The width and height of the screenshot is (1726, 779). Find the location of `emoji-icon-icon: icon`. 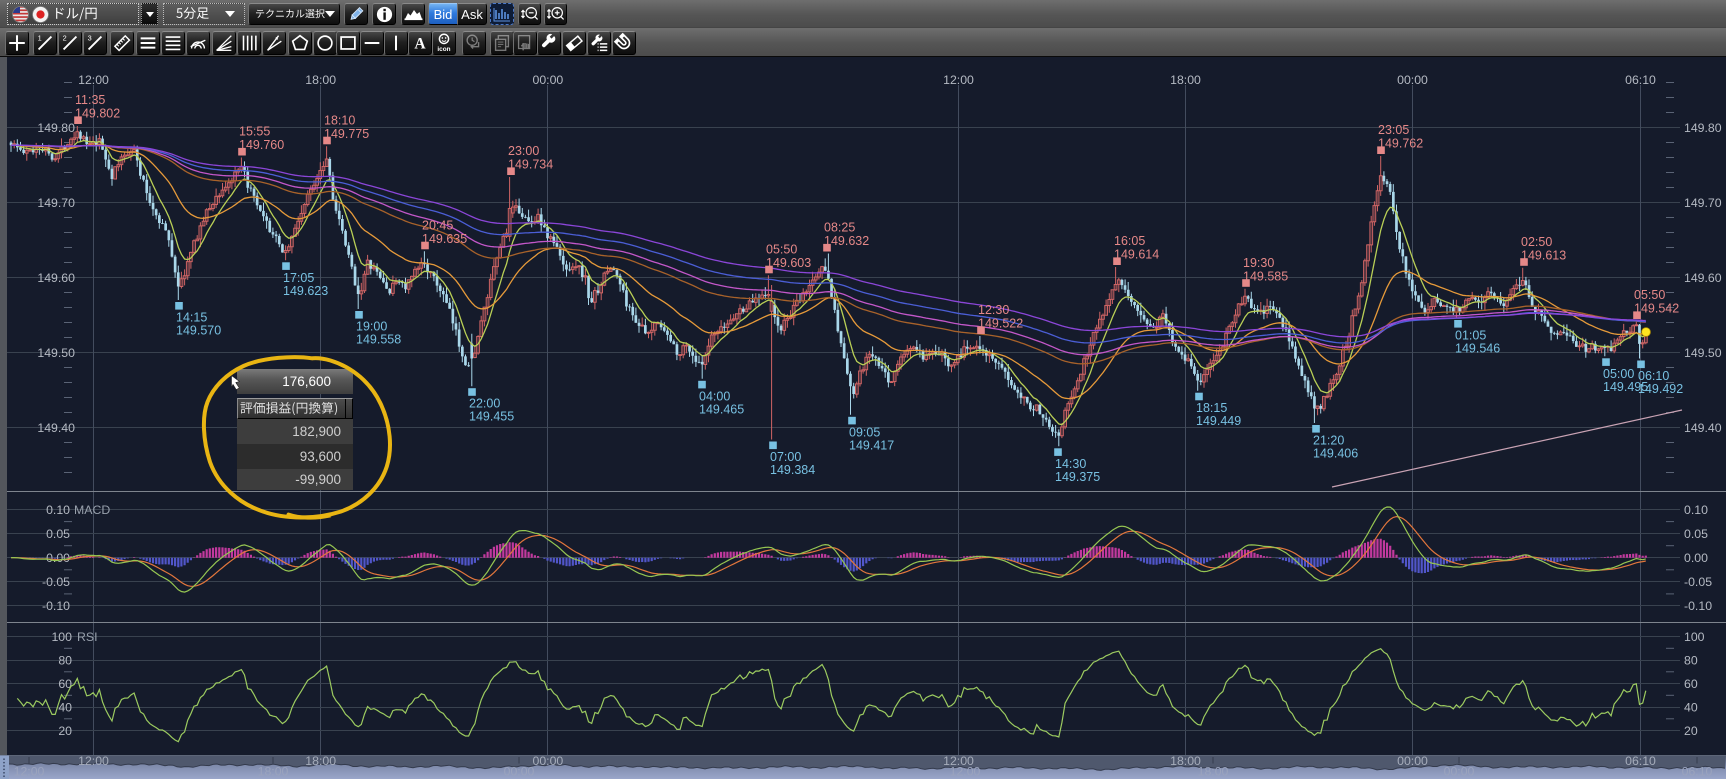

emoji-icon-icon: icon is located at coordinates (444, 43).